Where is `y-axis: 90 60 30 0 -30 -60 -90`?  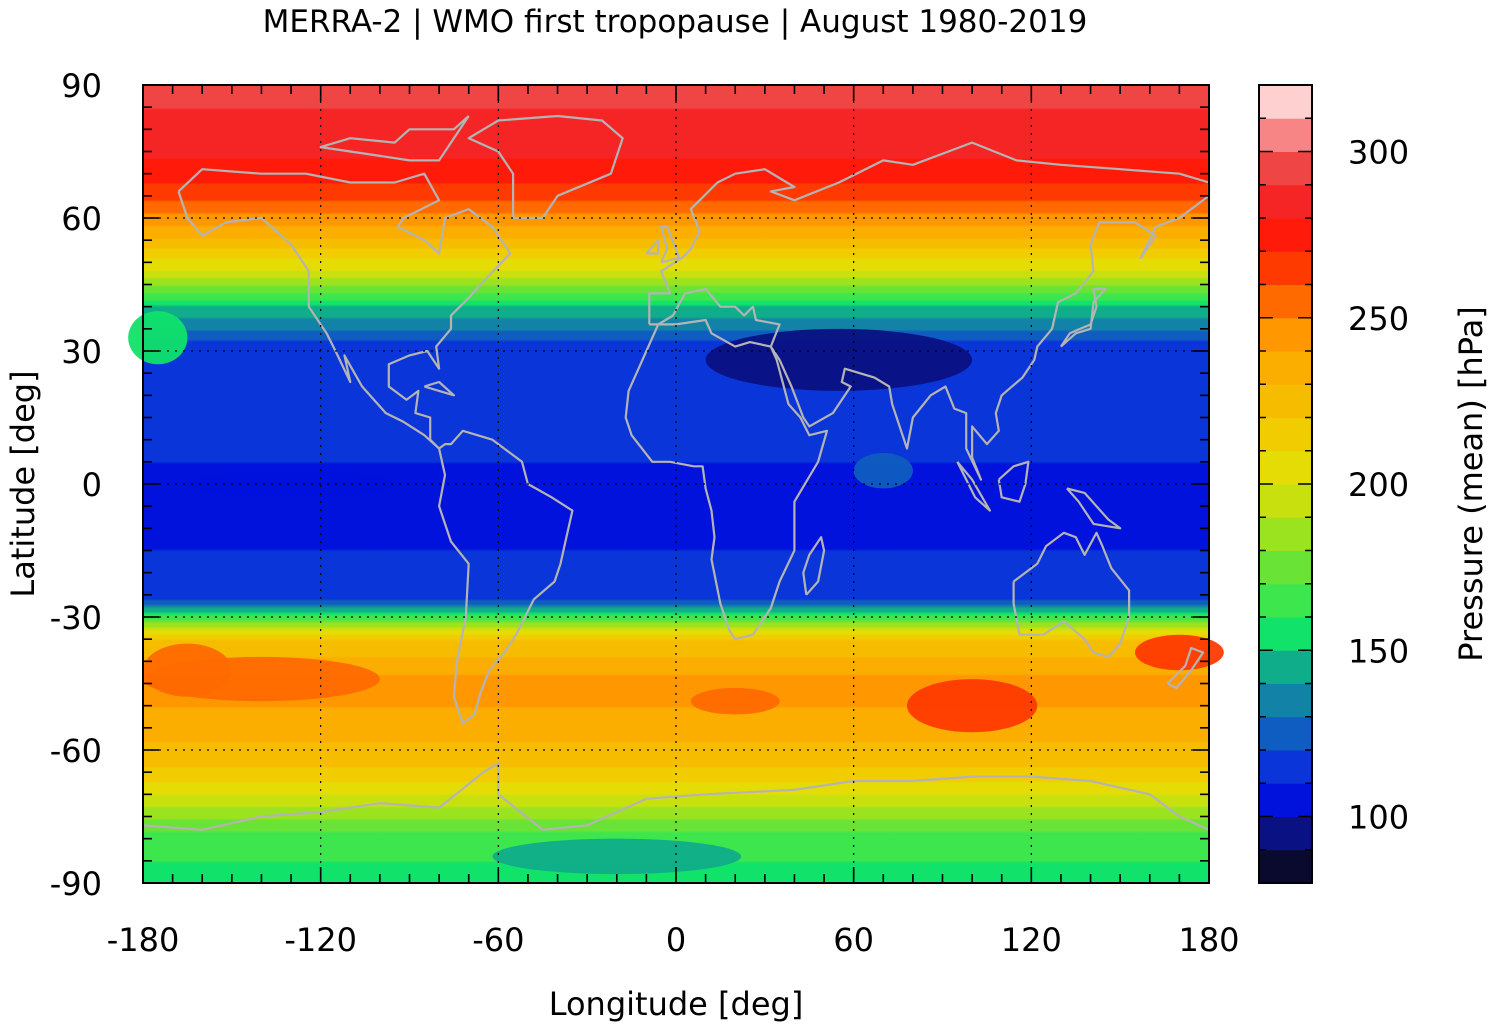 y-axis: 90 60 30 0 -30 -60 -90 is located at coordinates (76, 485).